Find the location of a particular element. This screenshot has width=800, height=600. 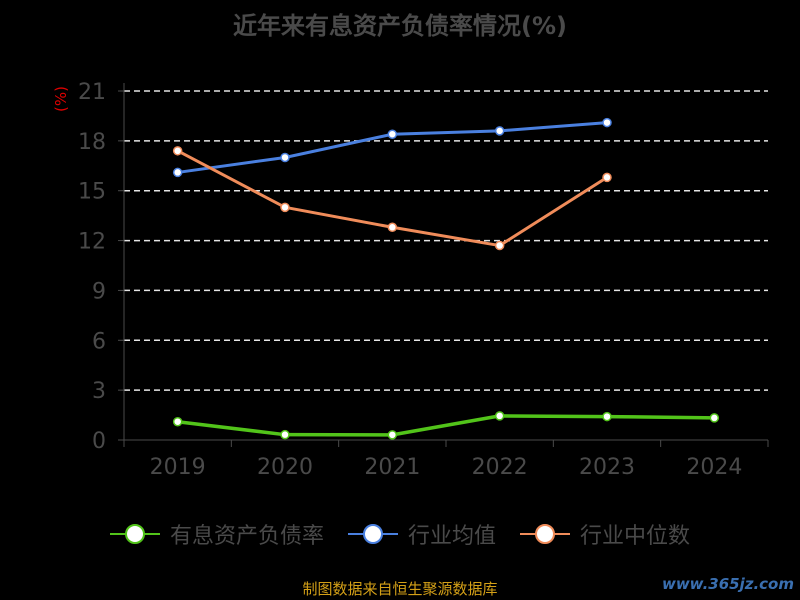

legend-label-industry-mean: 行业均值 is located at coordinates (451, 536).